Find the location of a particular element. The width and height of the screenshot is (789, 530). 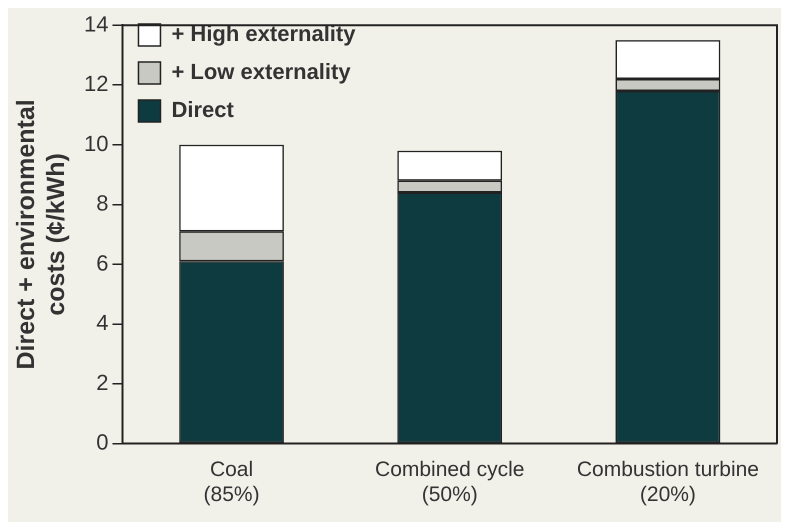

y-tick-label: 8 is located at coordinates (102, 203).